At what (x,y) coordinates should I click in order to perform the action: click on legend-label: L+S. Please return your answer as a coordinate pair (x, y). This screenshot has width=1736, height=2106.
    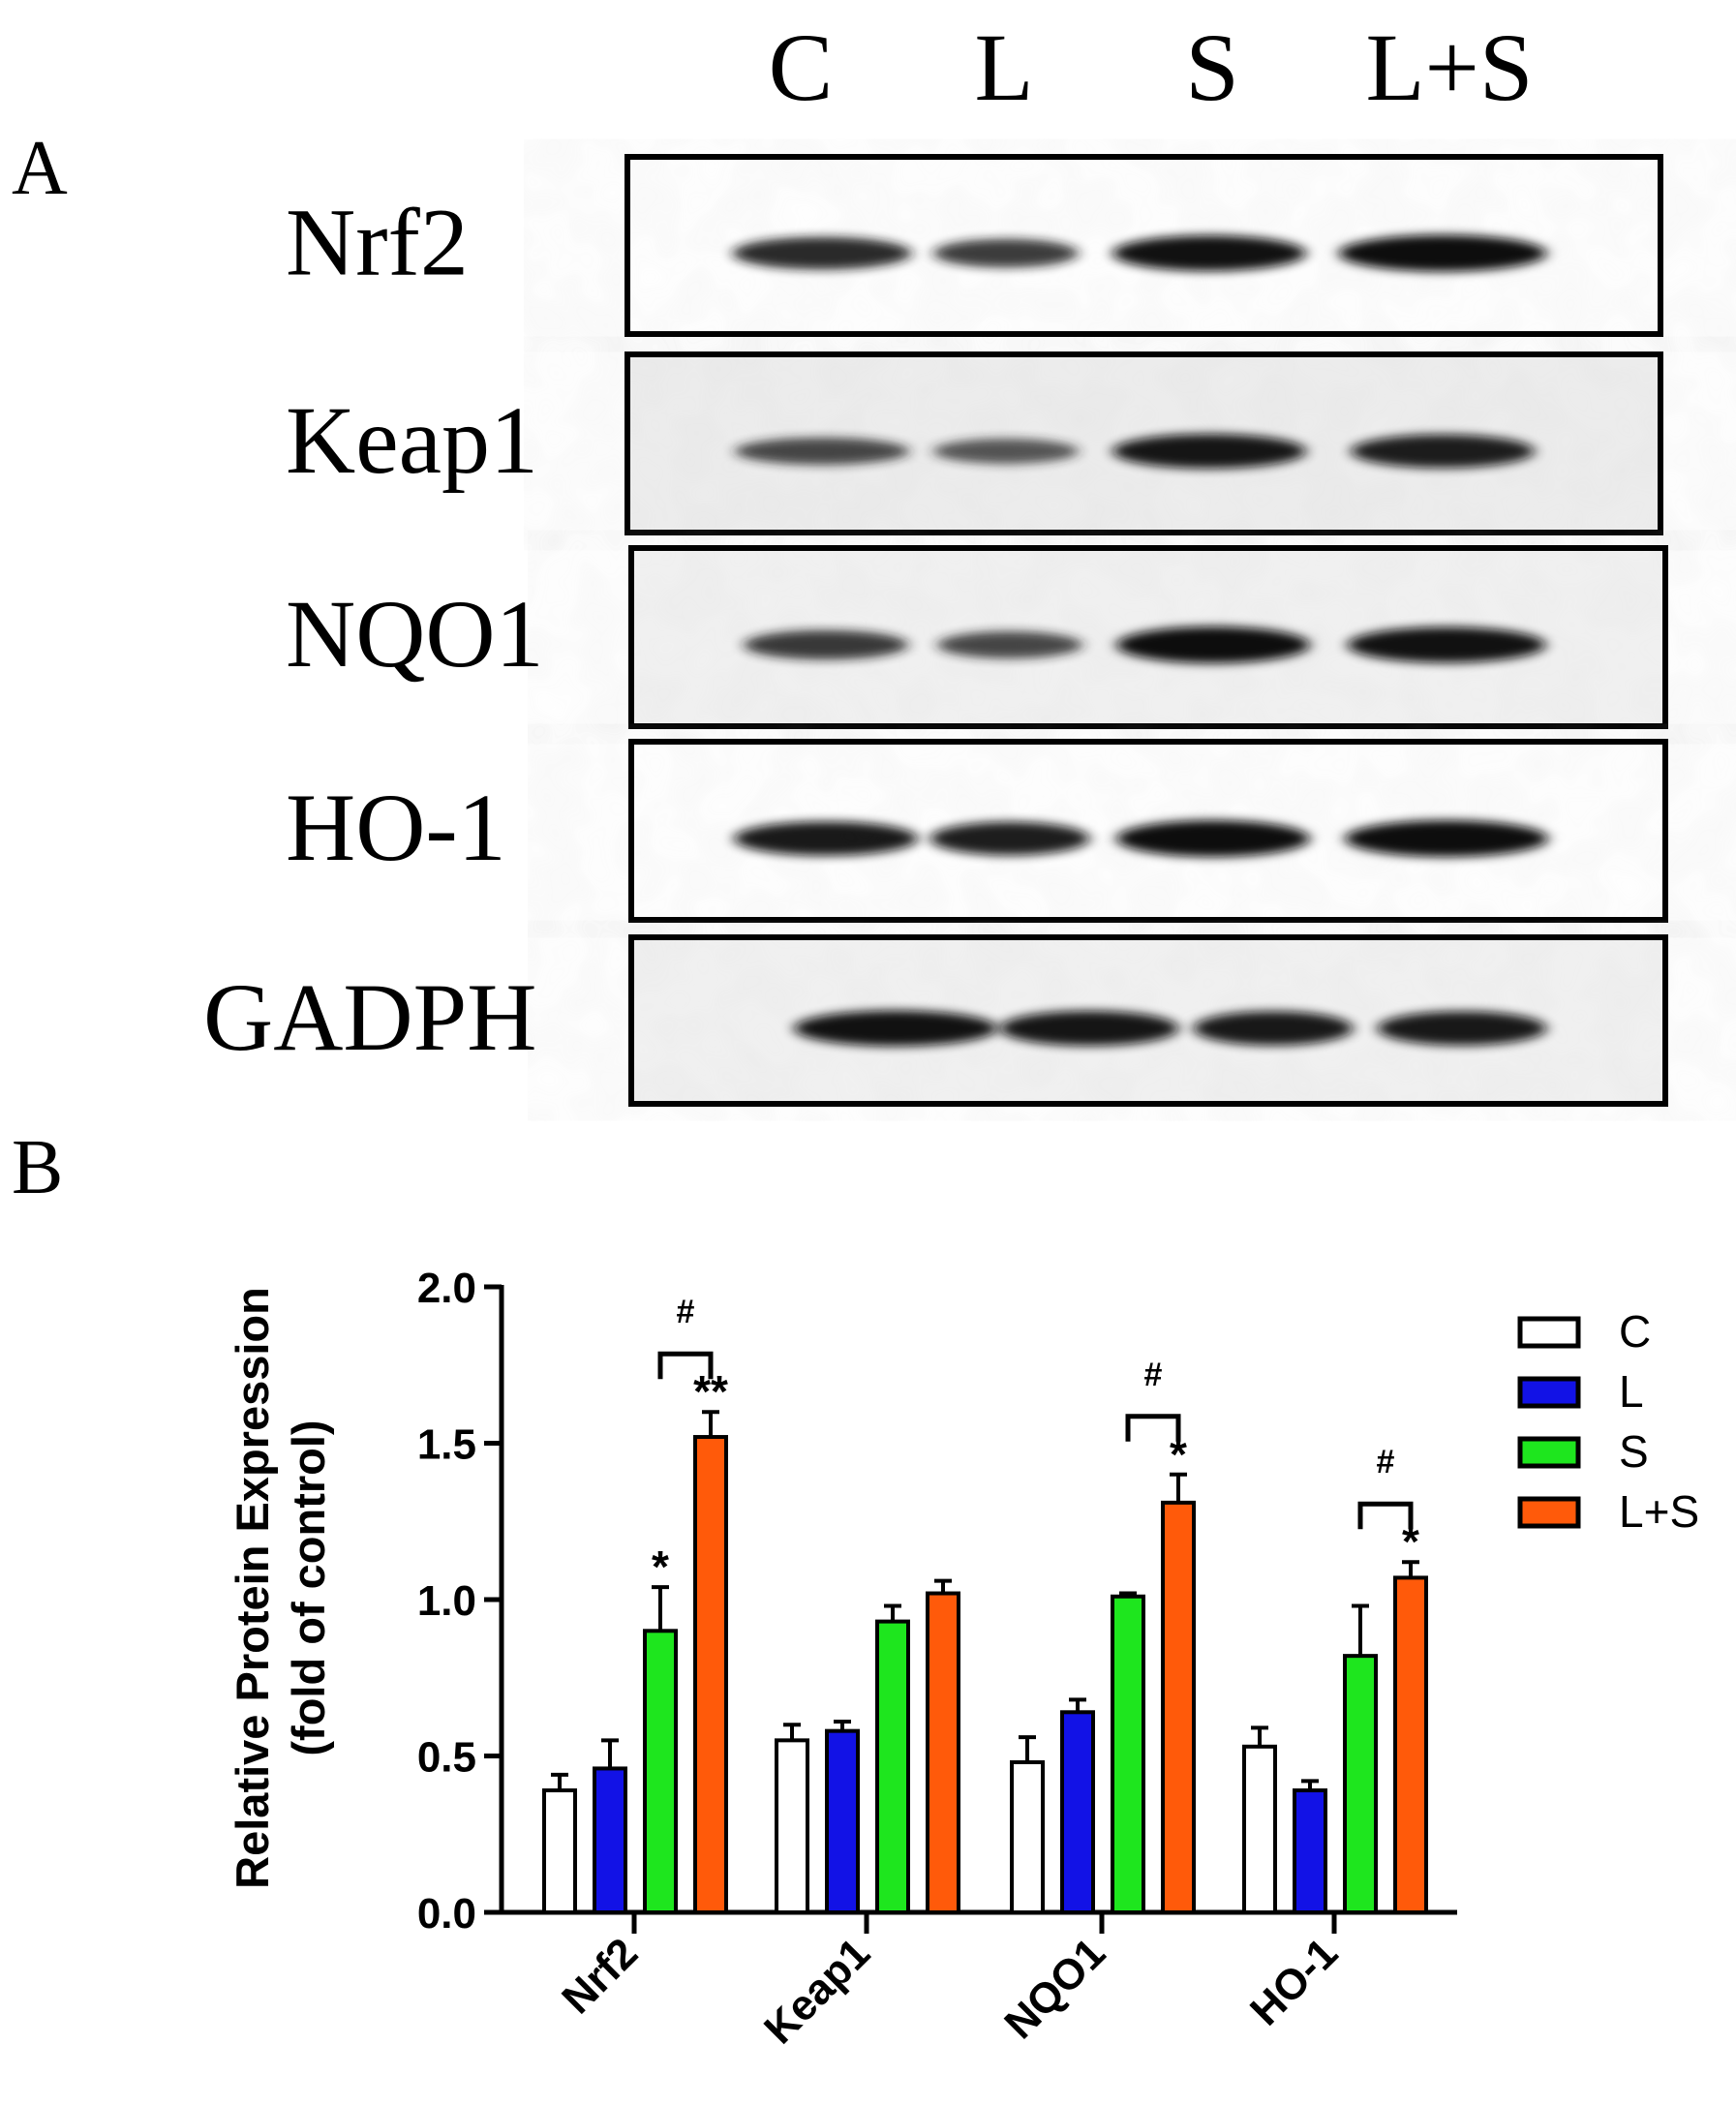
    Looking at the image, I should click on (1659, 1511).